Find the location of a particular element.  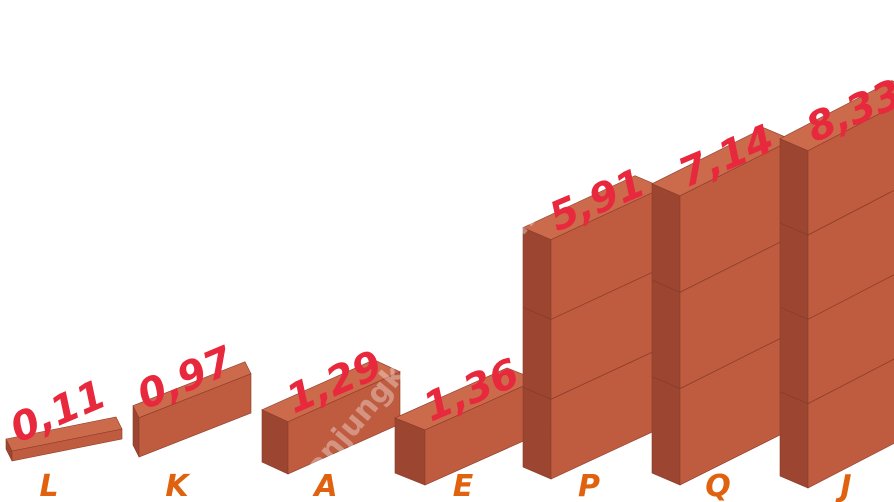

bar-J is located at coordinates (836, 284).